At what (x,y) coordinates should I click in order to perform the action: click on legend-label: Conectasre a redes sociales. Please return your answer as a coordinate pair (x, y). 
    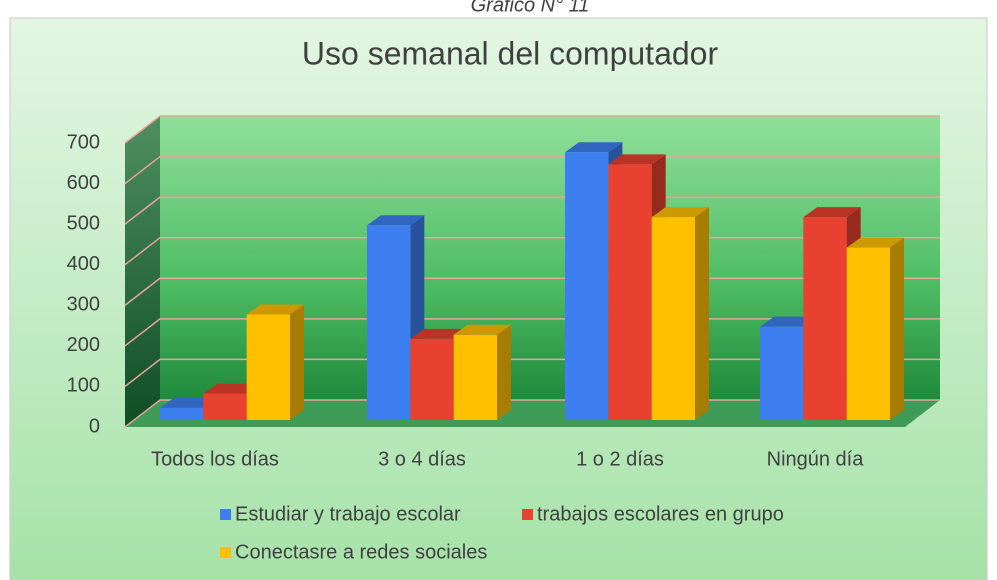
    Looking at the image, I should click on (361, 552).